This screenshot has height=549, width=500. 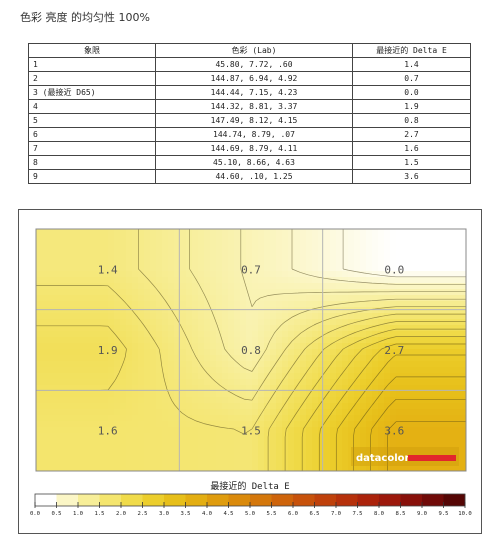 What do you see at coordinates (383, 458) in the screenshot?
I see `datacolor-watermark: datacolor` at bounding box center [383, 458].